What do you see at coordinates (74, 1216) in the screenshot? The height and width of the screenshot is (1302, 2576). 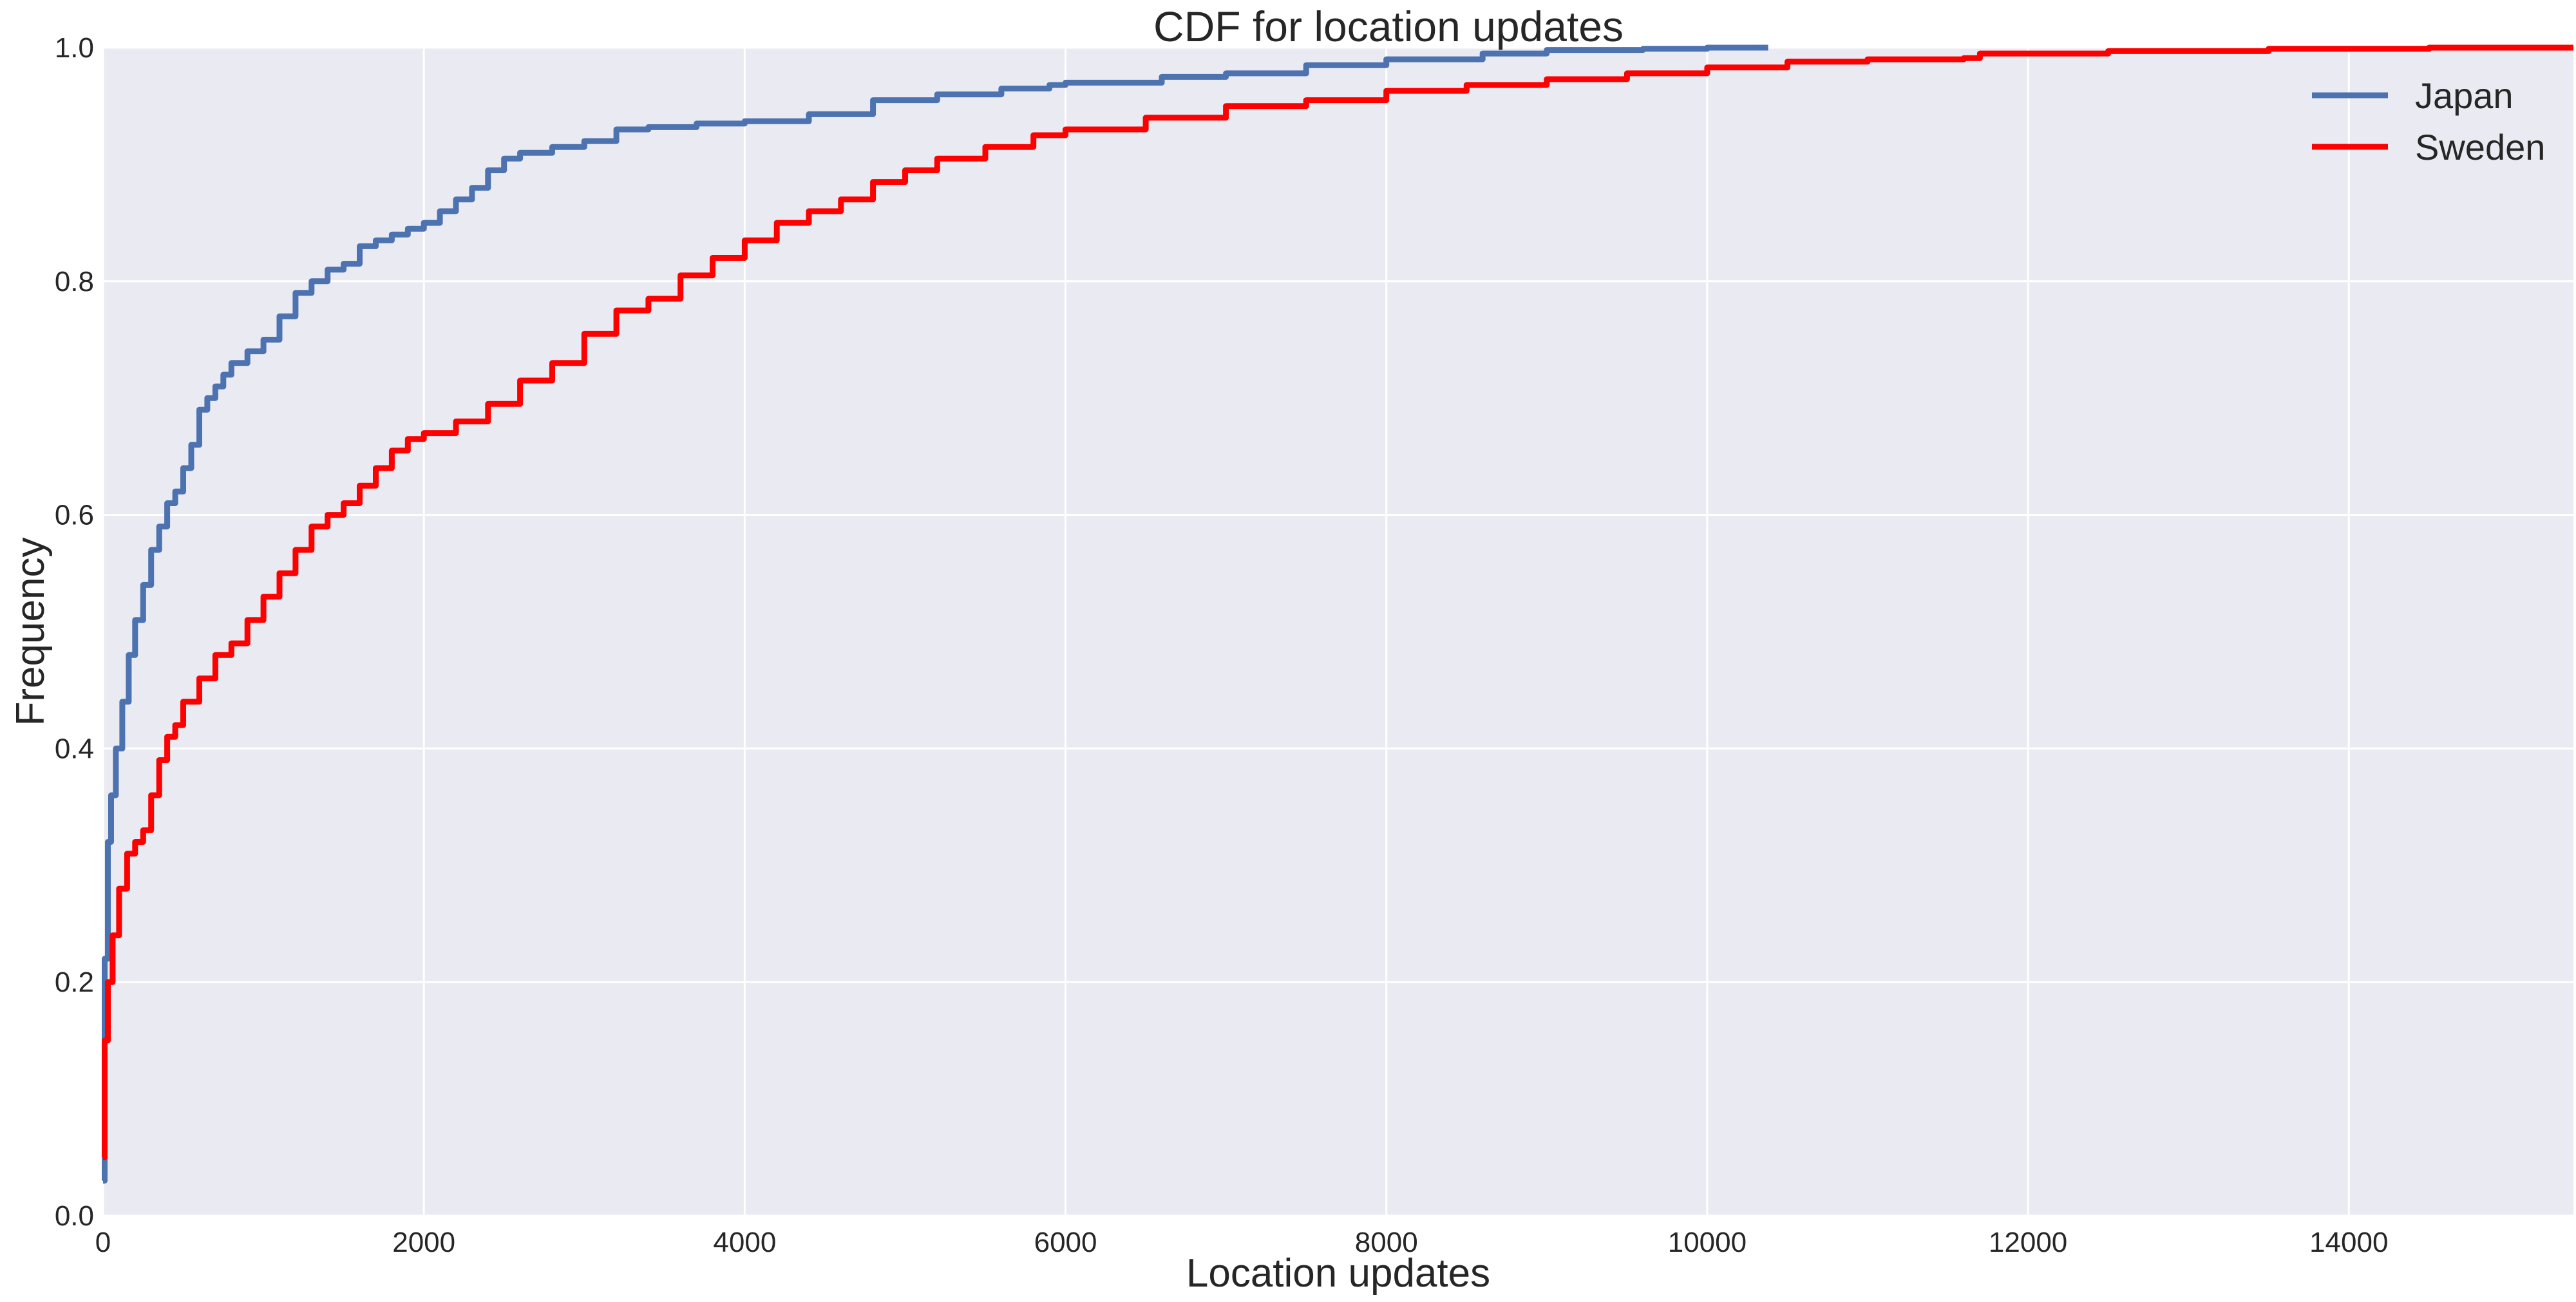 I see `y-tick-label: 0.0` at bounding box center [74, 1216].